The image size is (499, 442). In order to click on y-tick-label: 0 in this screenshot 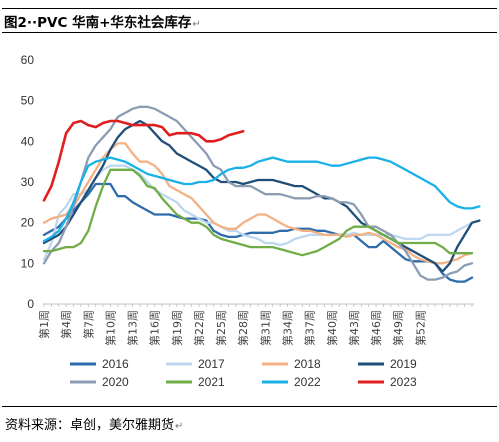, I will do `click(30, 304)`.